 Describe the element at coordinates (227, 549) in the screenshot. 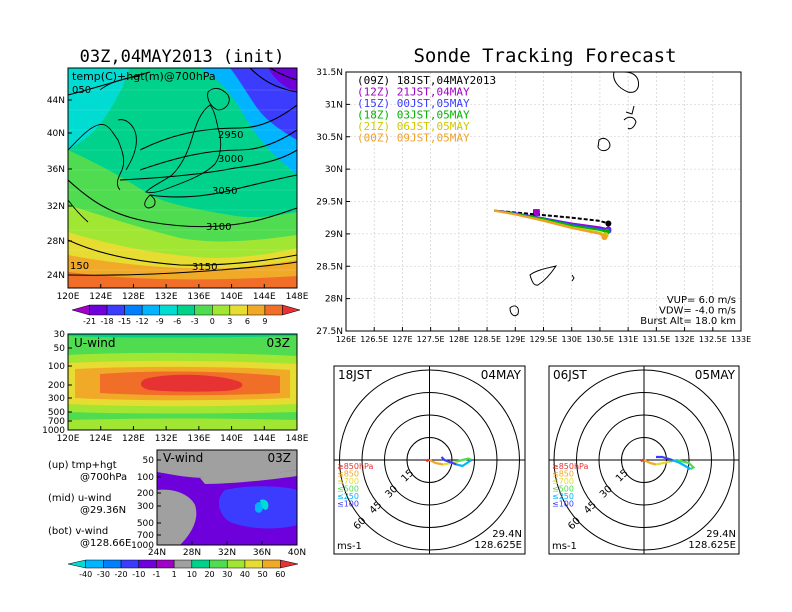

I see `v-wind-lat-ticks: 24N 28N 32N 36N 40N` at that location.